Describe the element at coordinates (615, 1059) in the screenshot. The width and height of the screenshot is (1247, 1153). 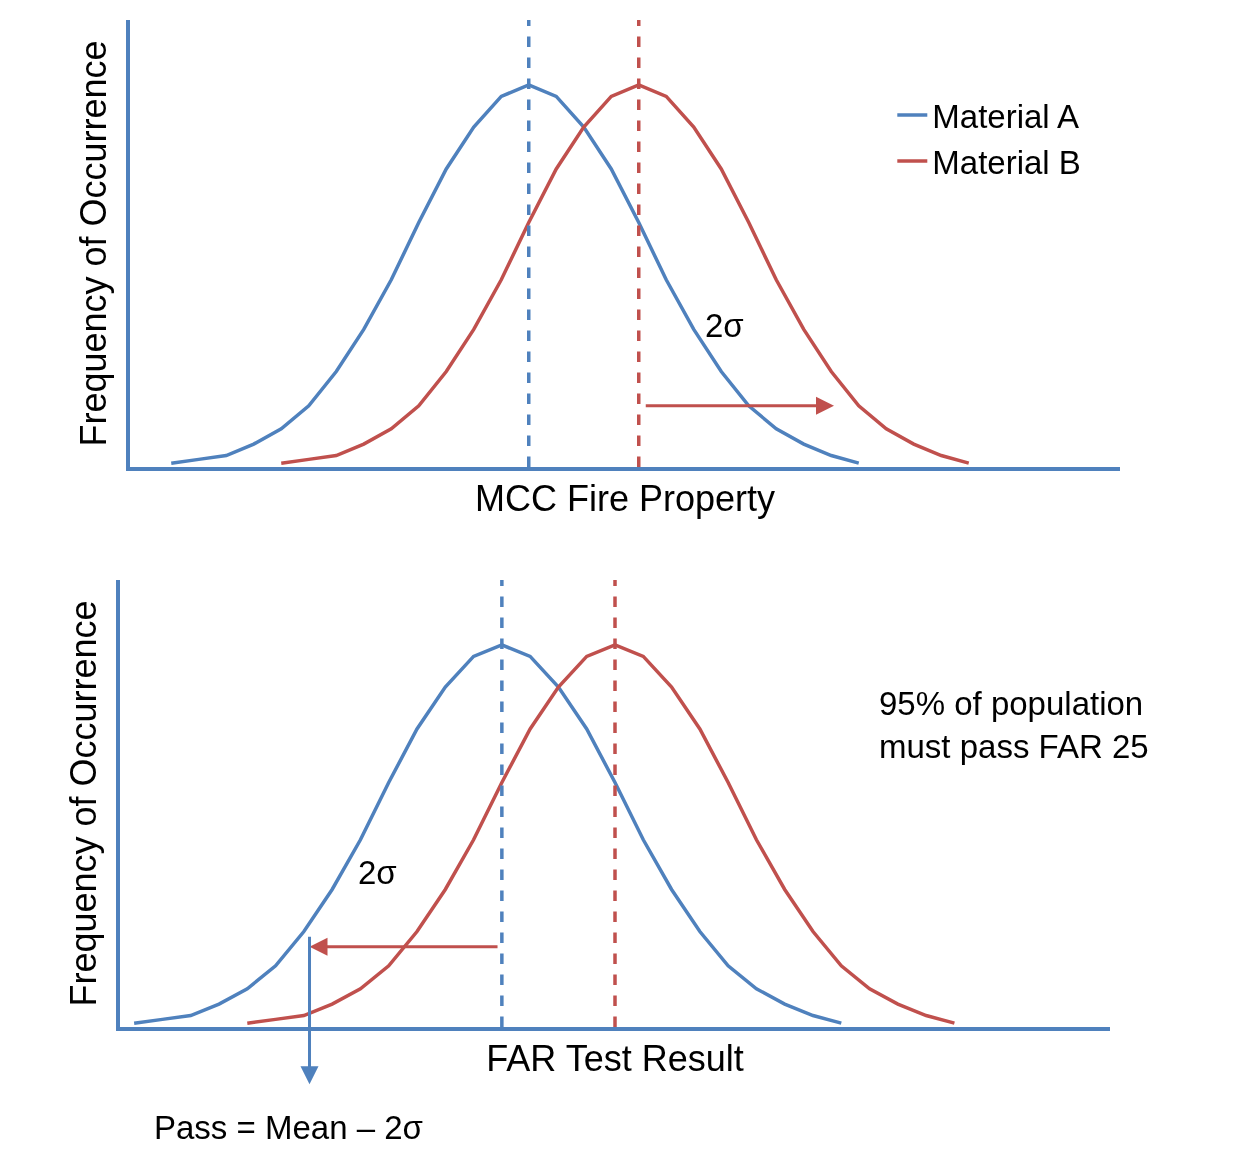
I see `x-axis-title: FAR Test Result` at that location.